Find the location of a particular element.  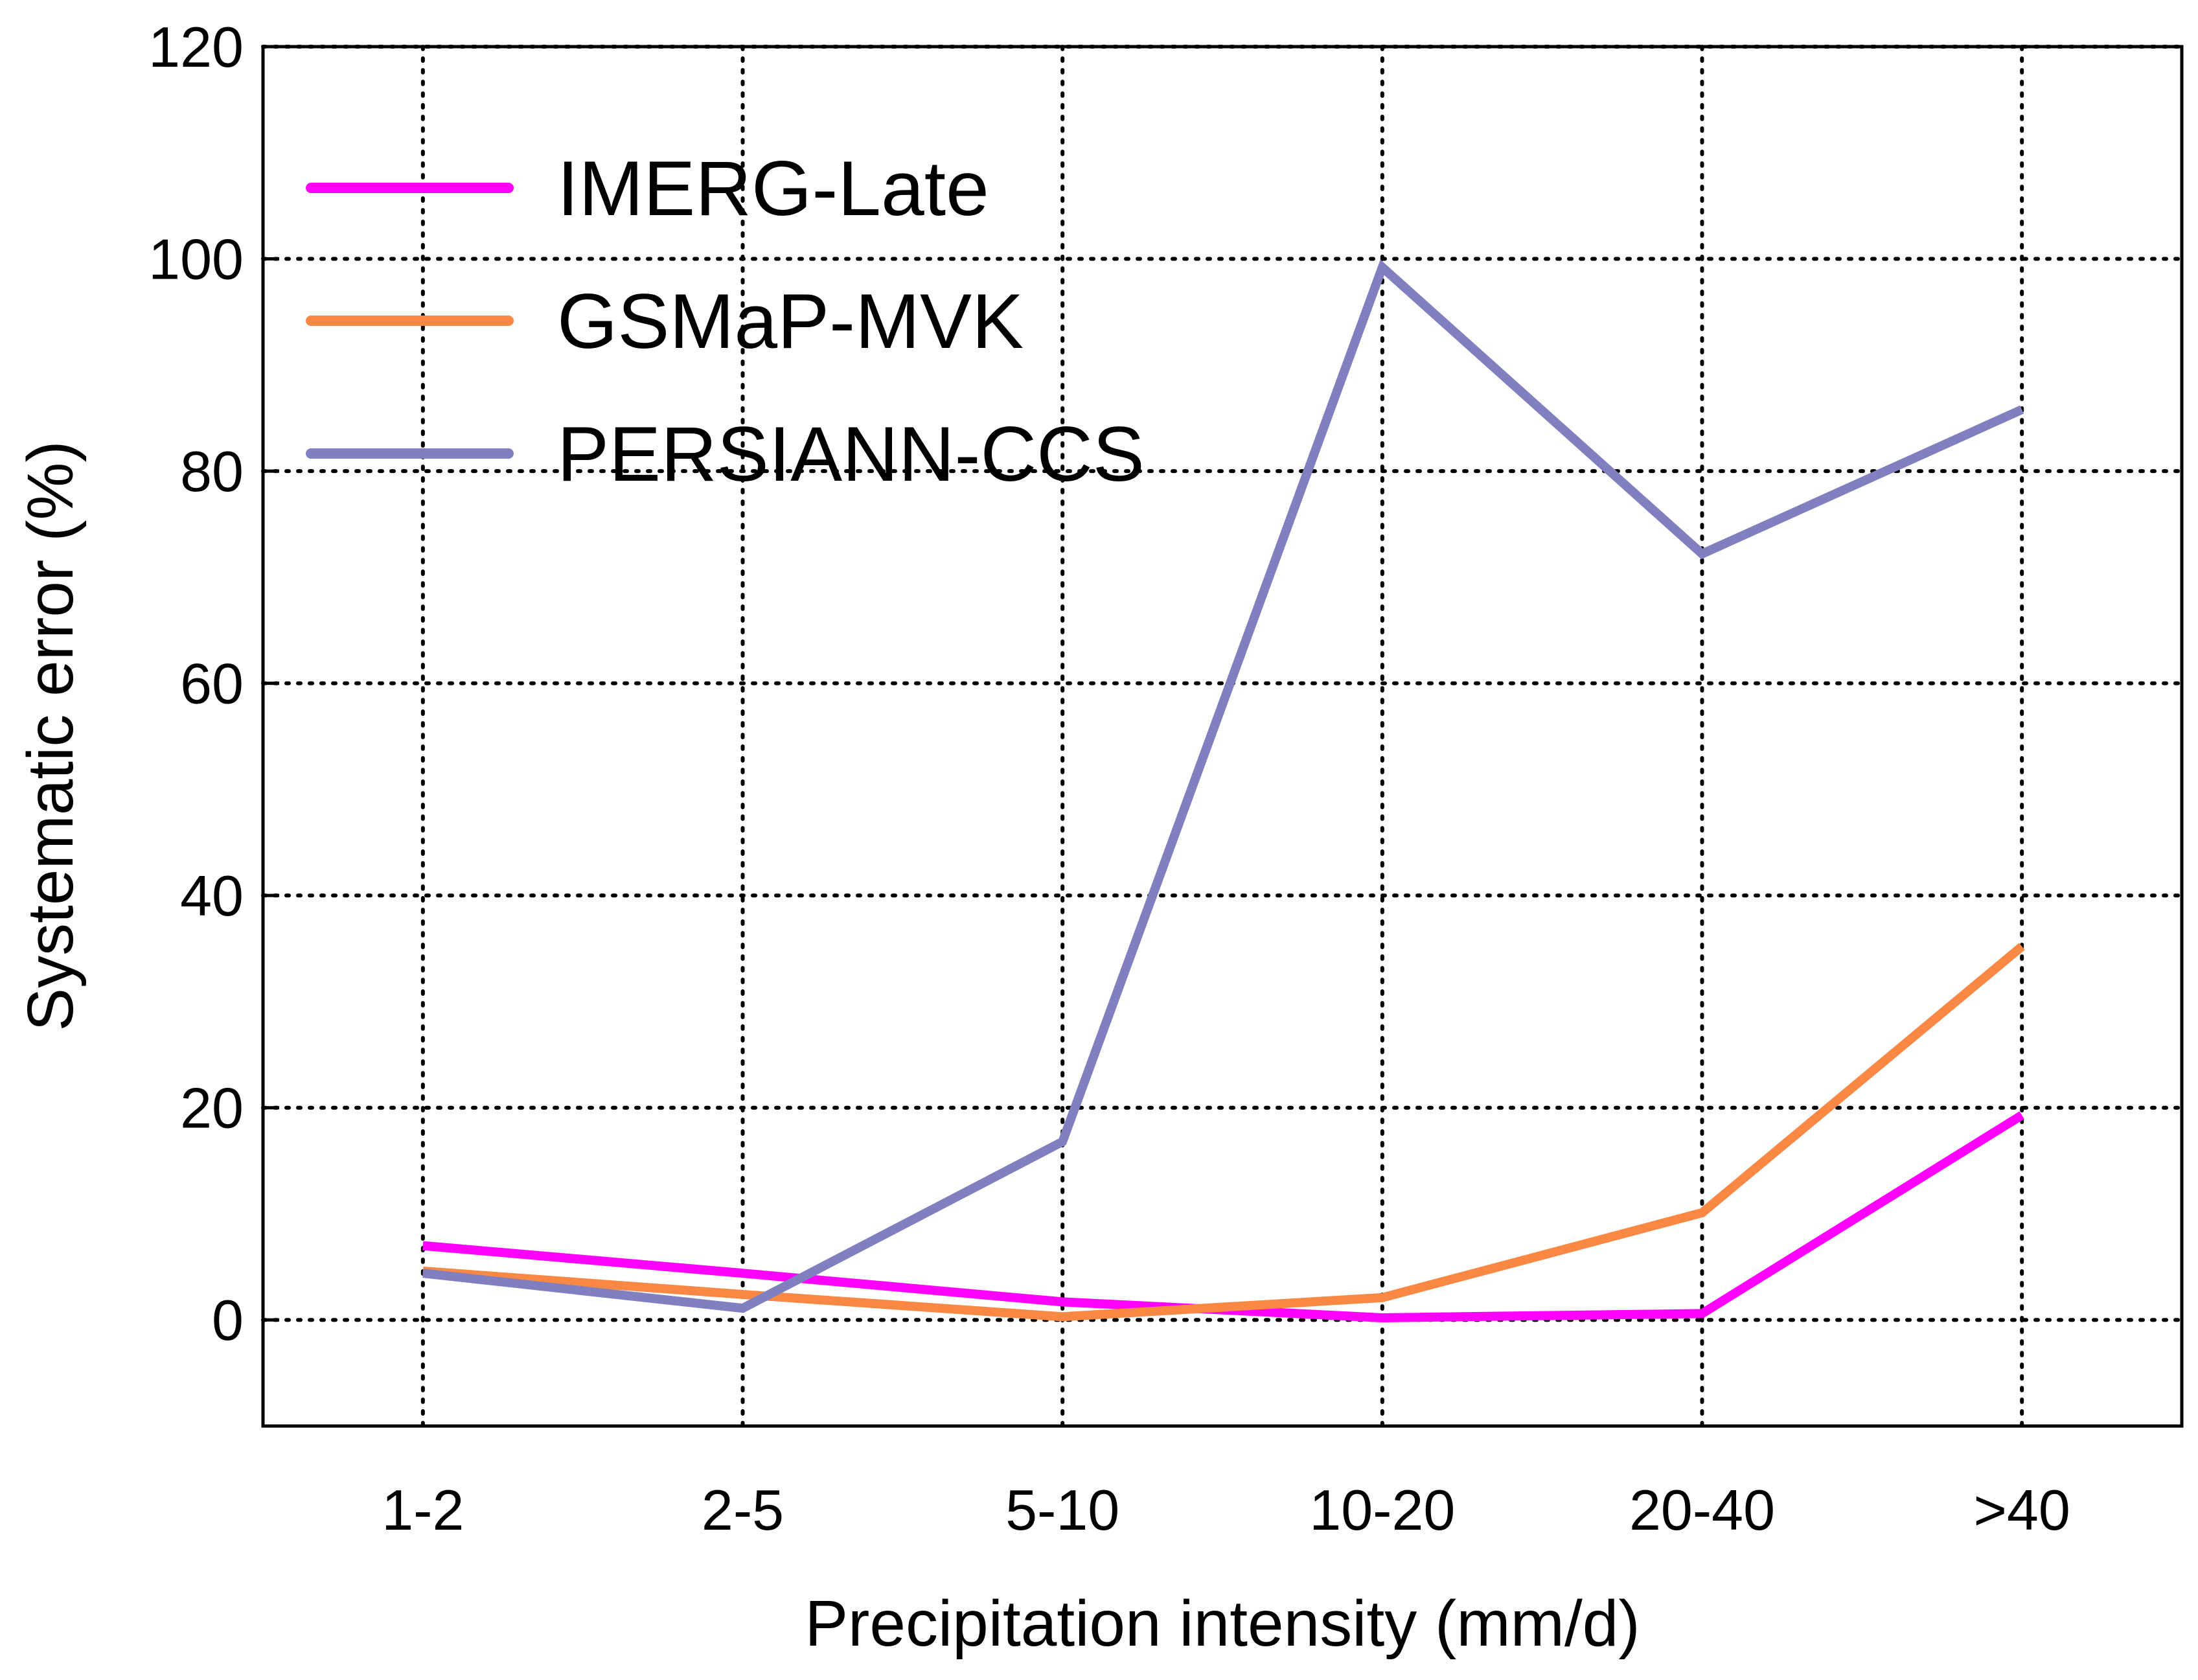

y-tick-label: 60 is located at coordinates (212, 684).